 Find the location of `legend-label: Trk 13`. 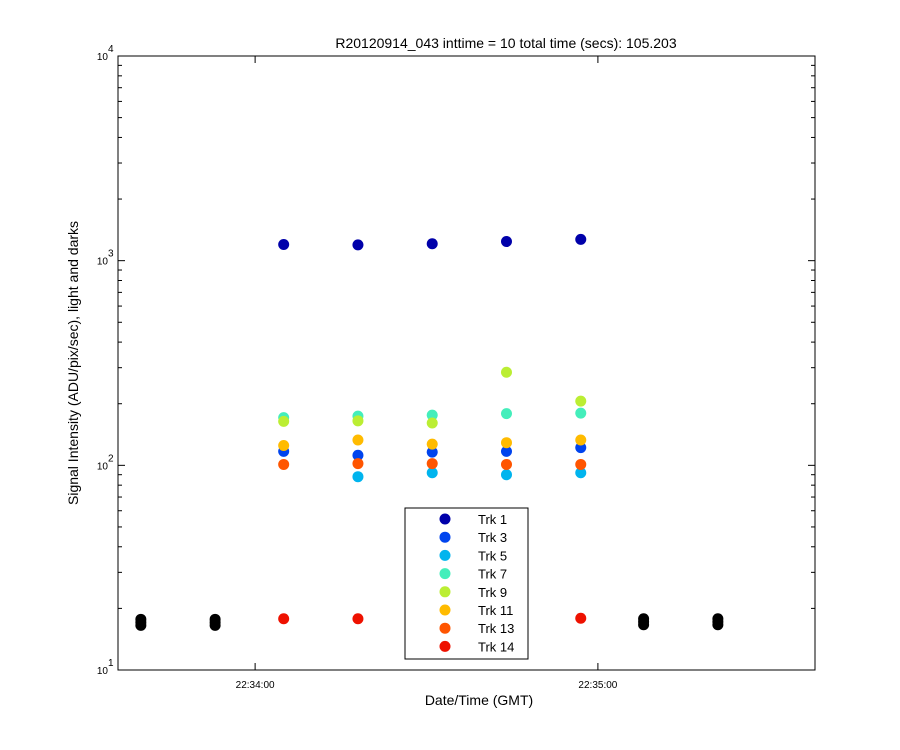

legend-label: Trk 13 is located at coordinates (496, 628).